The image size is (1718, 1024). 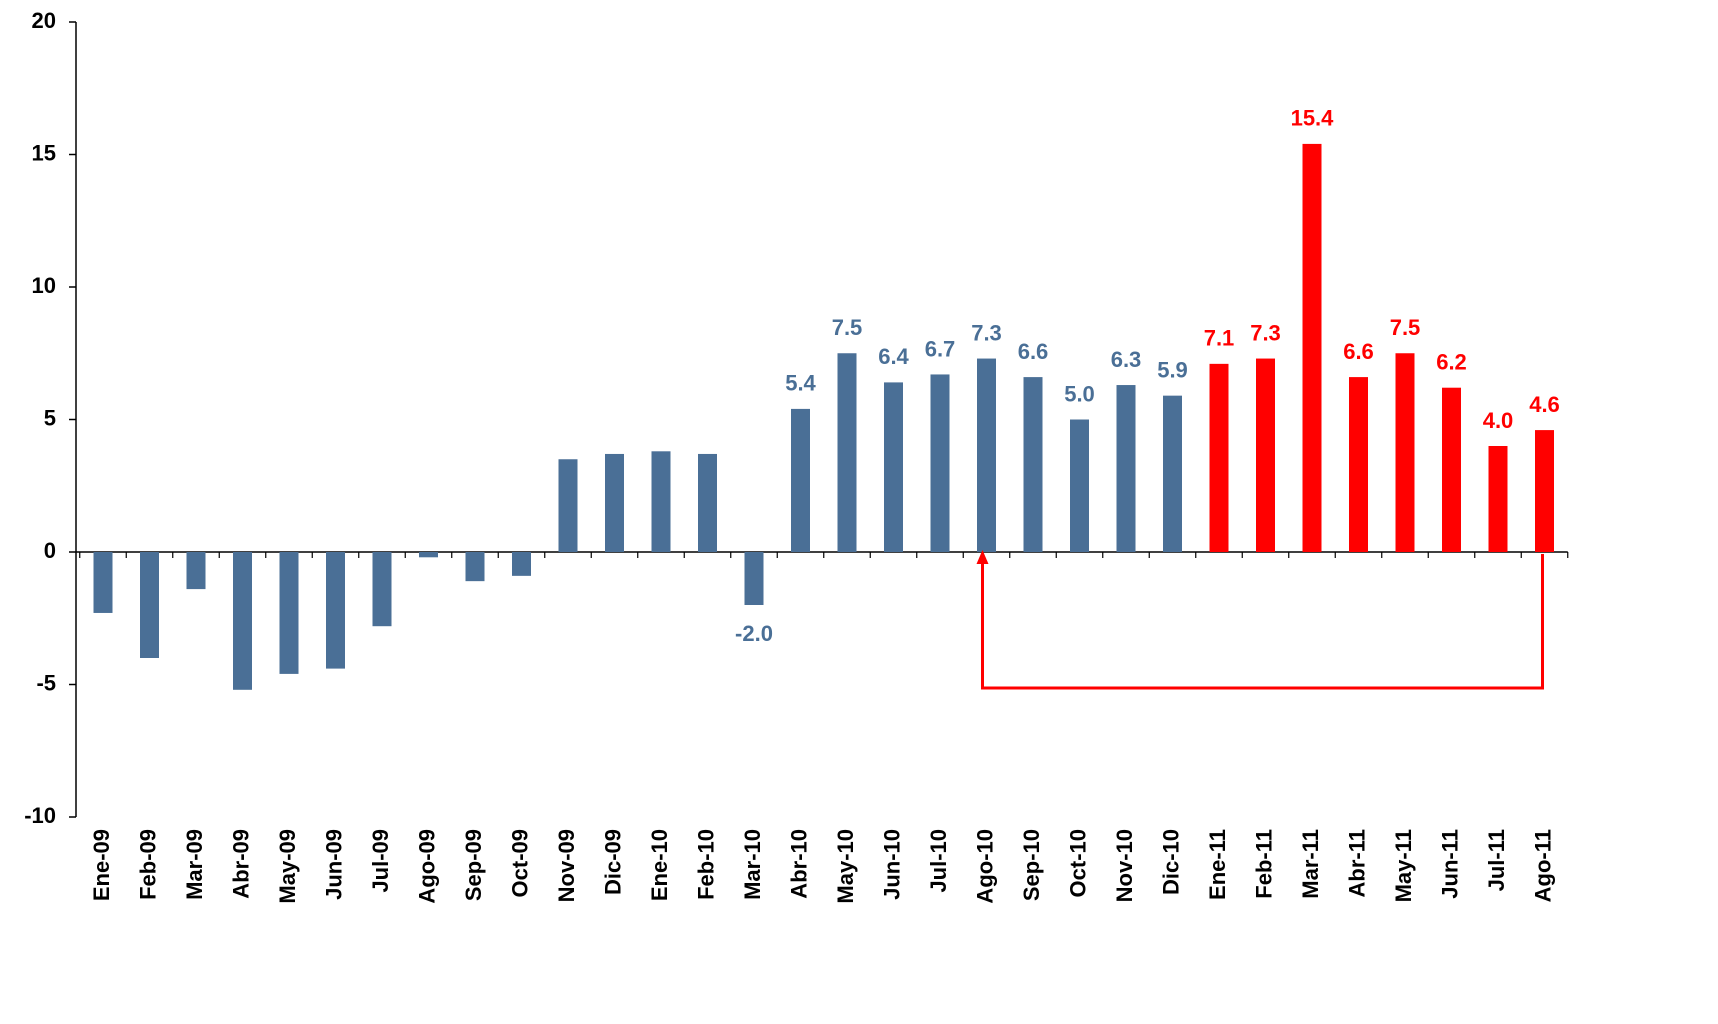 I want to click on data-label: 6.4, so click(x=893, y=356).